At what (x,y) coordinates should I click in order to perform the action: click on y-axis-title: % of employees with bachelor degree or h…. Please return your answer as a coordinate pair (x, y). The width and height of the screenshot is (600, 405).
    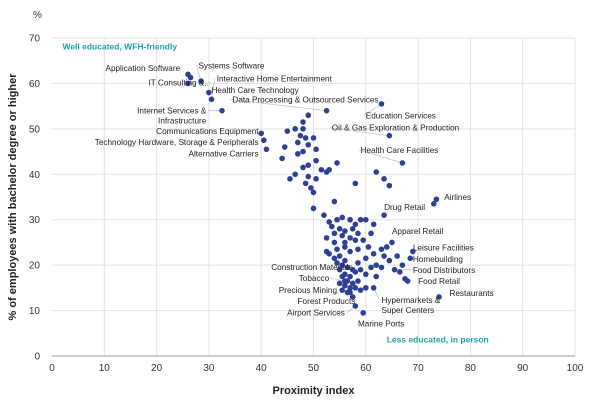
    Looking at the image, I should click on (13, 197).